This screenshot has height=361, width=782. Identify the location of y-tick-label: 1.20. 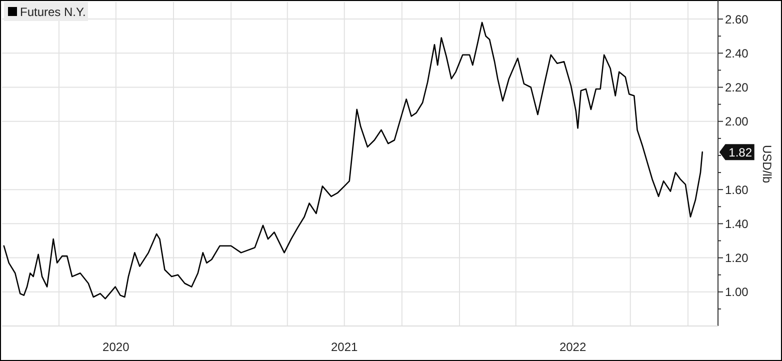
(737, 257).